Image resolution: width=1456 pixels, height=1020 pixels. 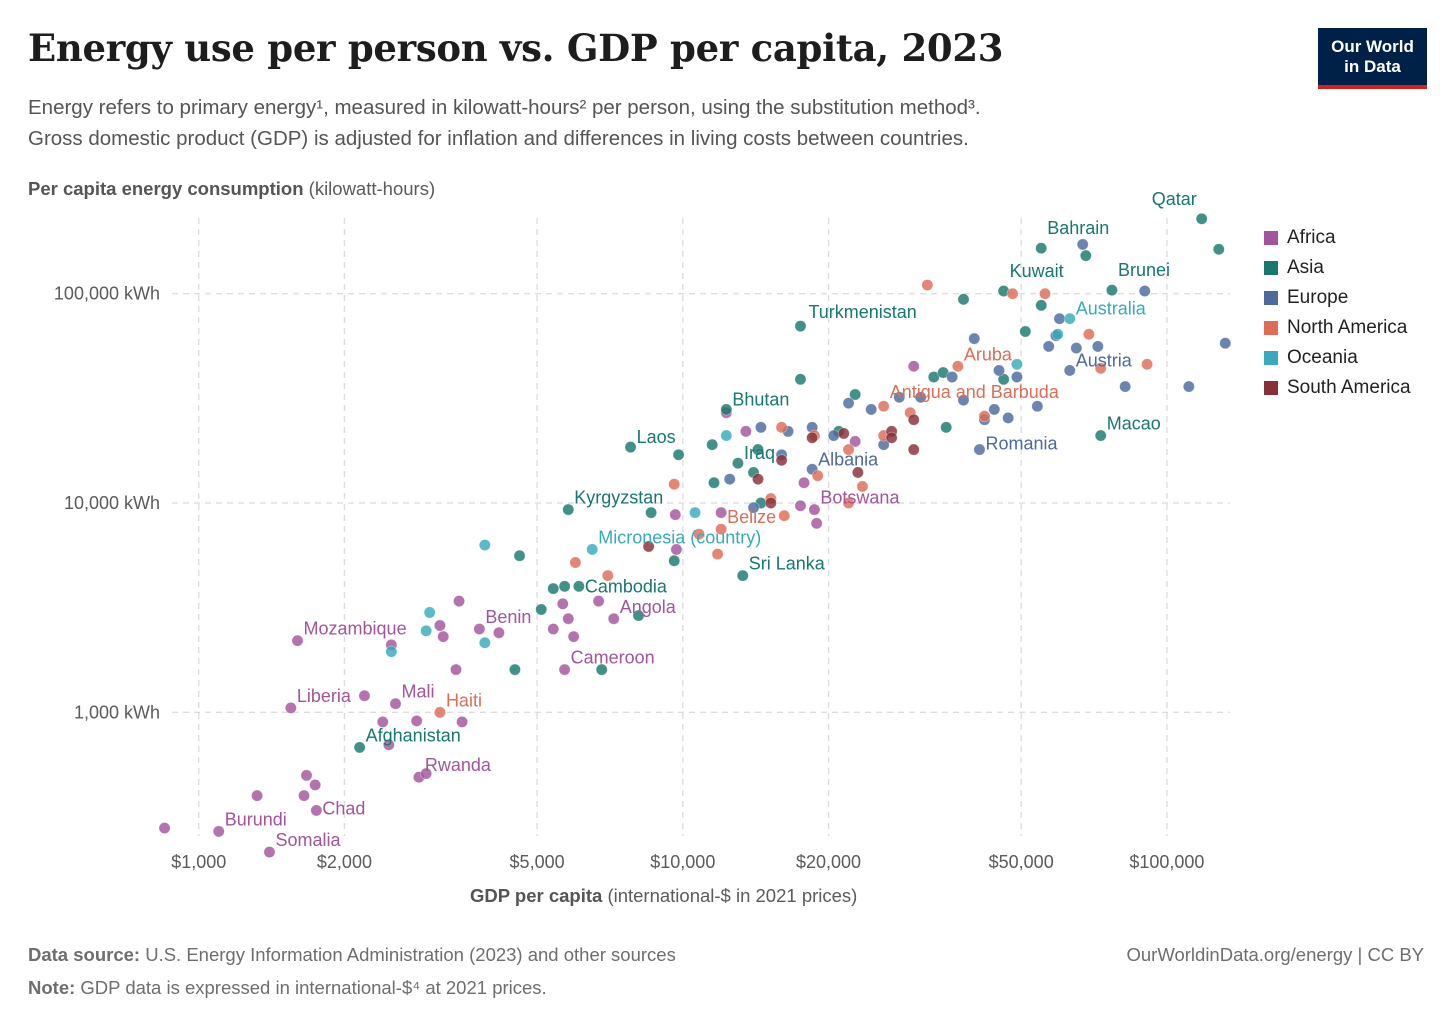 I want to click on point-label: Romania, so click(x=1021, y=444).